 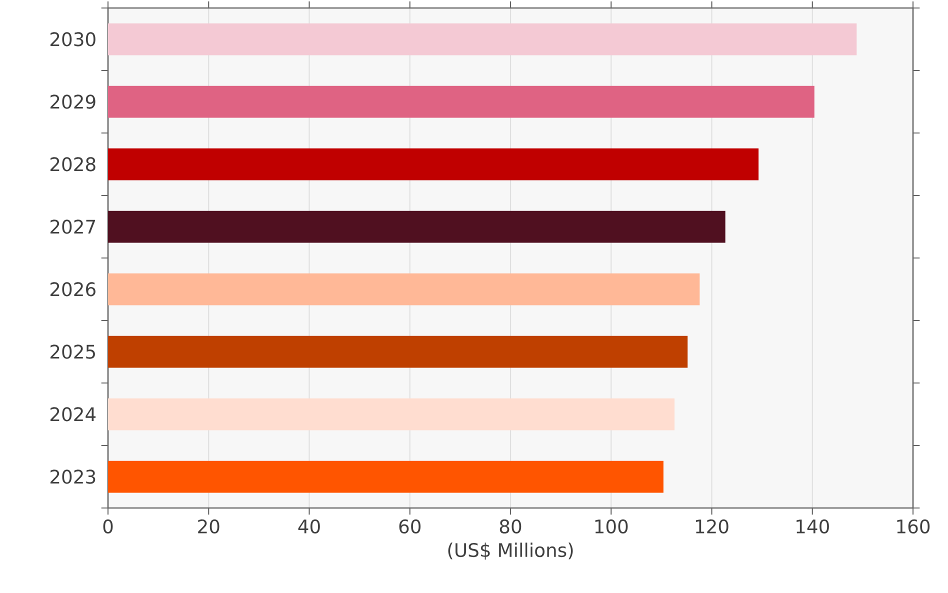 What do you see at coordinates (611, 526) in the screenshot?
I see `x-tick-label: 100` at bounding box center [611, 526].